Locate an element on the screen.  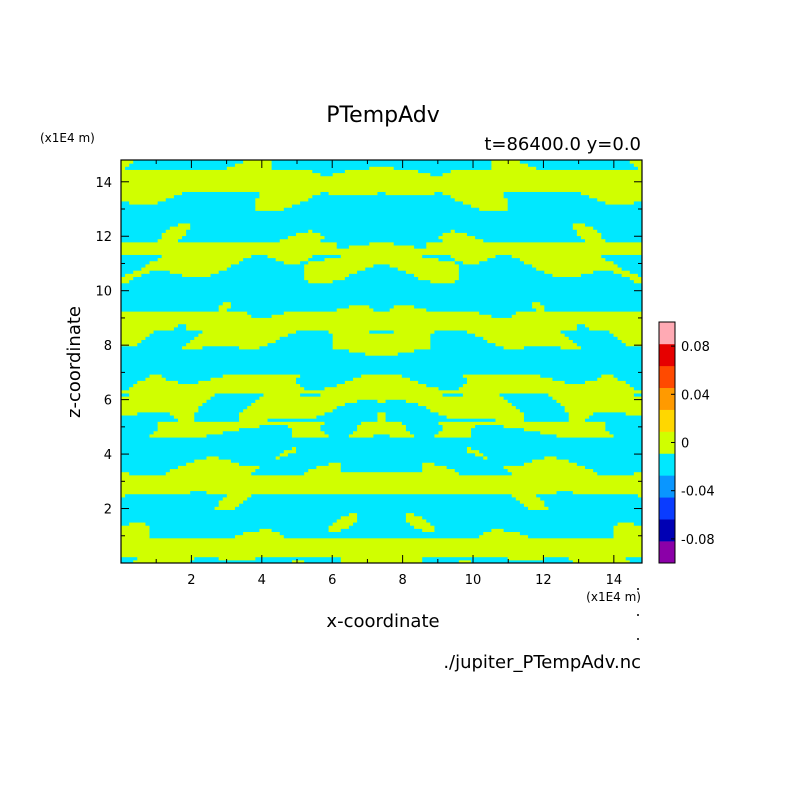
colorbar-swatch is located at coordinates (667, 377).